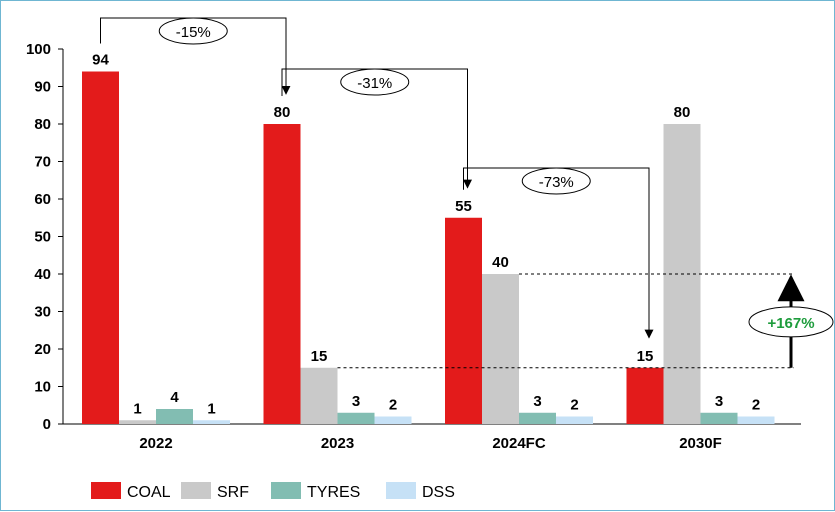  Describe the element at coordinates (42, 274) in the screenshot. I see `y-tick-label: 40` at that location.